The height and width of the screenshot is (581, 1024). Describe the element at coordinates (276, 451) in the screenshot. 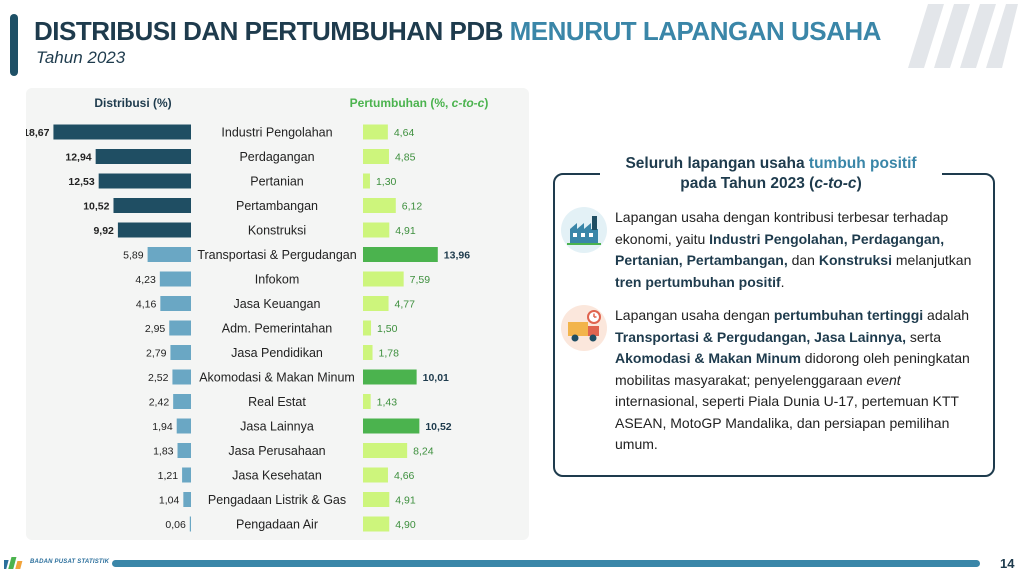

I see `category-label: Jasa Perusahaan` at that location.